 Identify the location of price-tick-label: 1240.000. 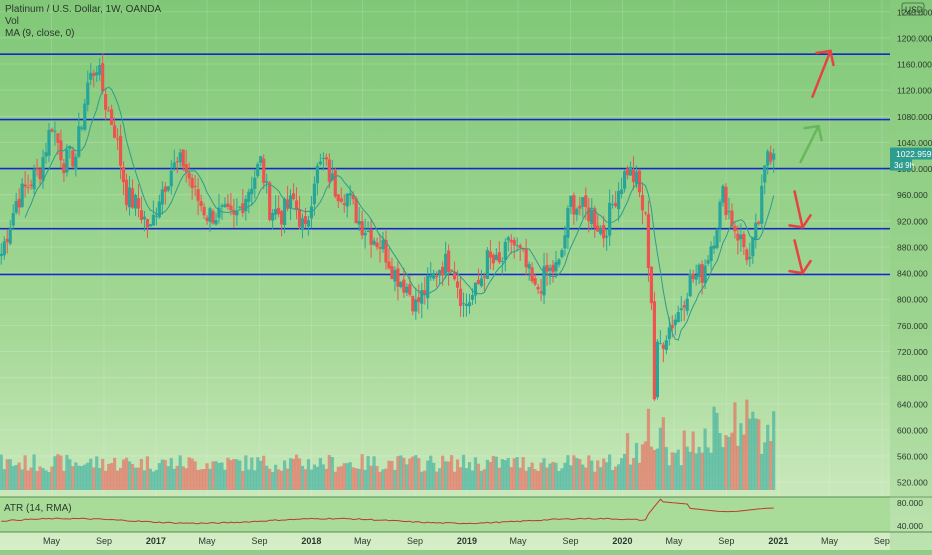
(914, 12).